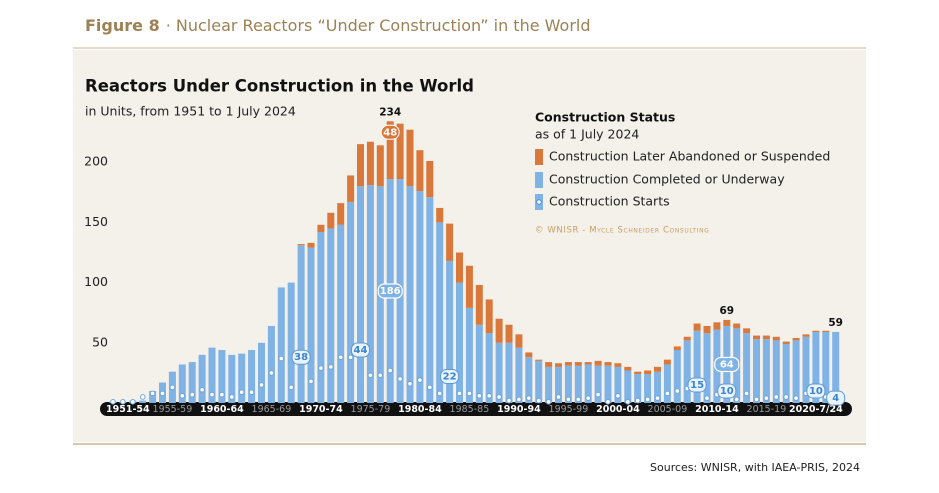  What do you see at coordinates (755, 467) in the screenshot?
I see `source: Sources: WNISR, with IAEA-PRIS, 2024` at bounding box center [755, 467].